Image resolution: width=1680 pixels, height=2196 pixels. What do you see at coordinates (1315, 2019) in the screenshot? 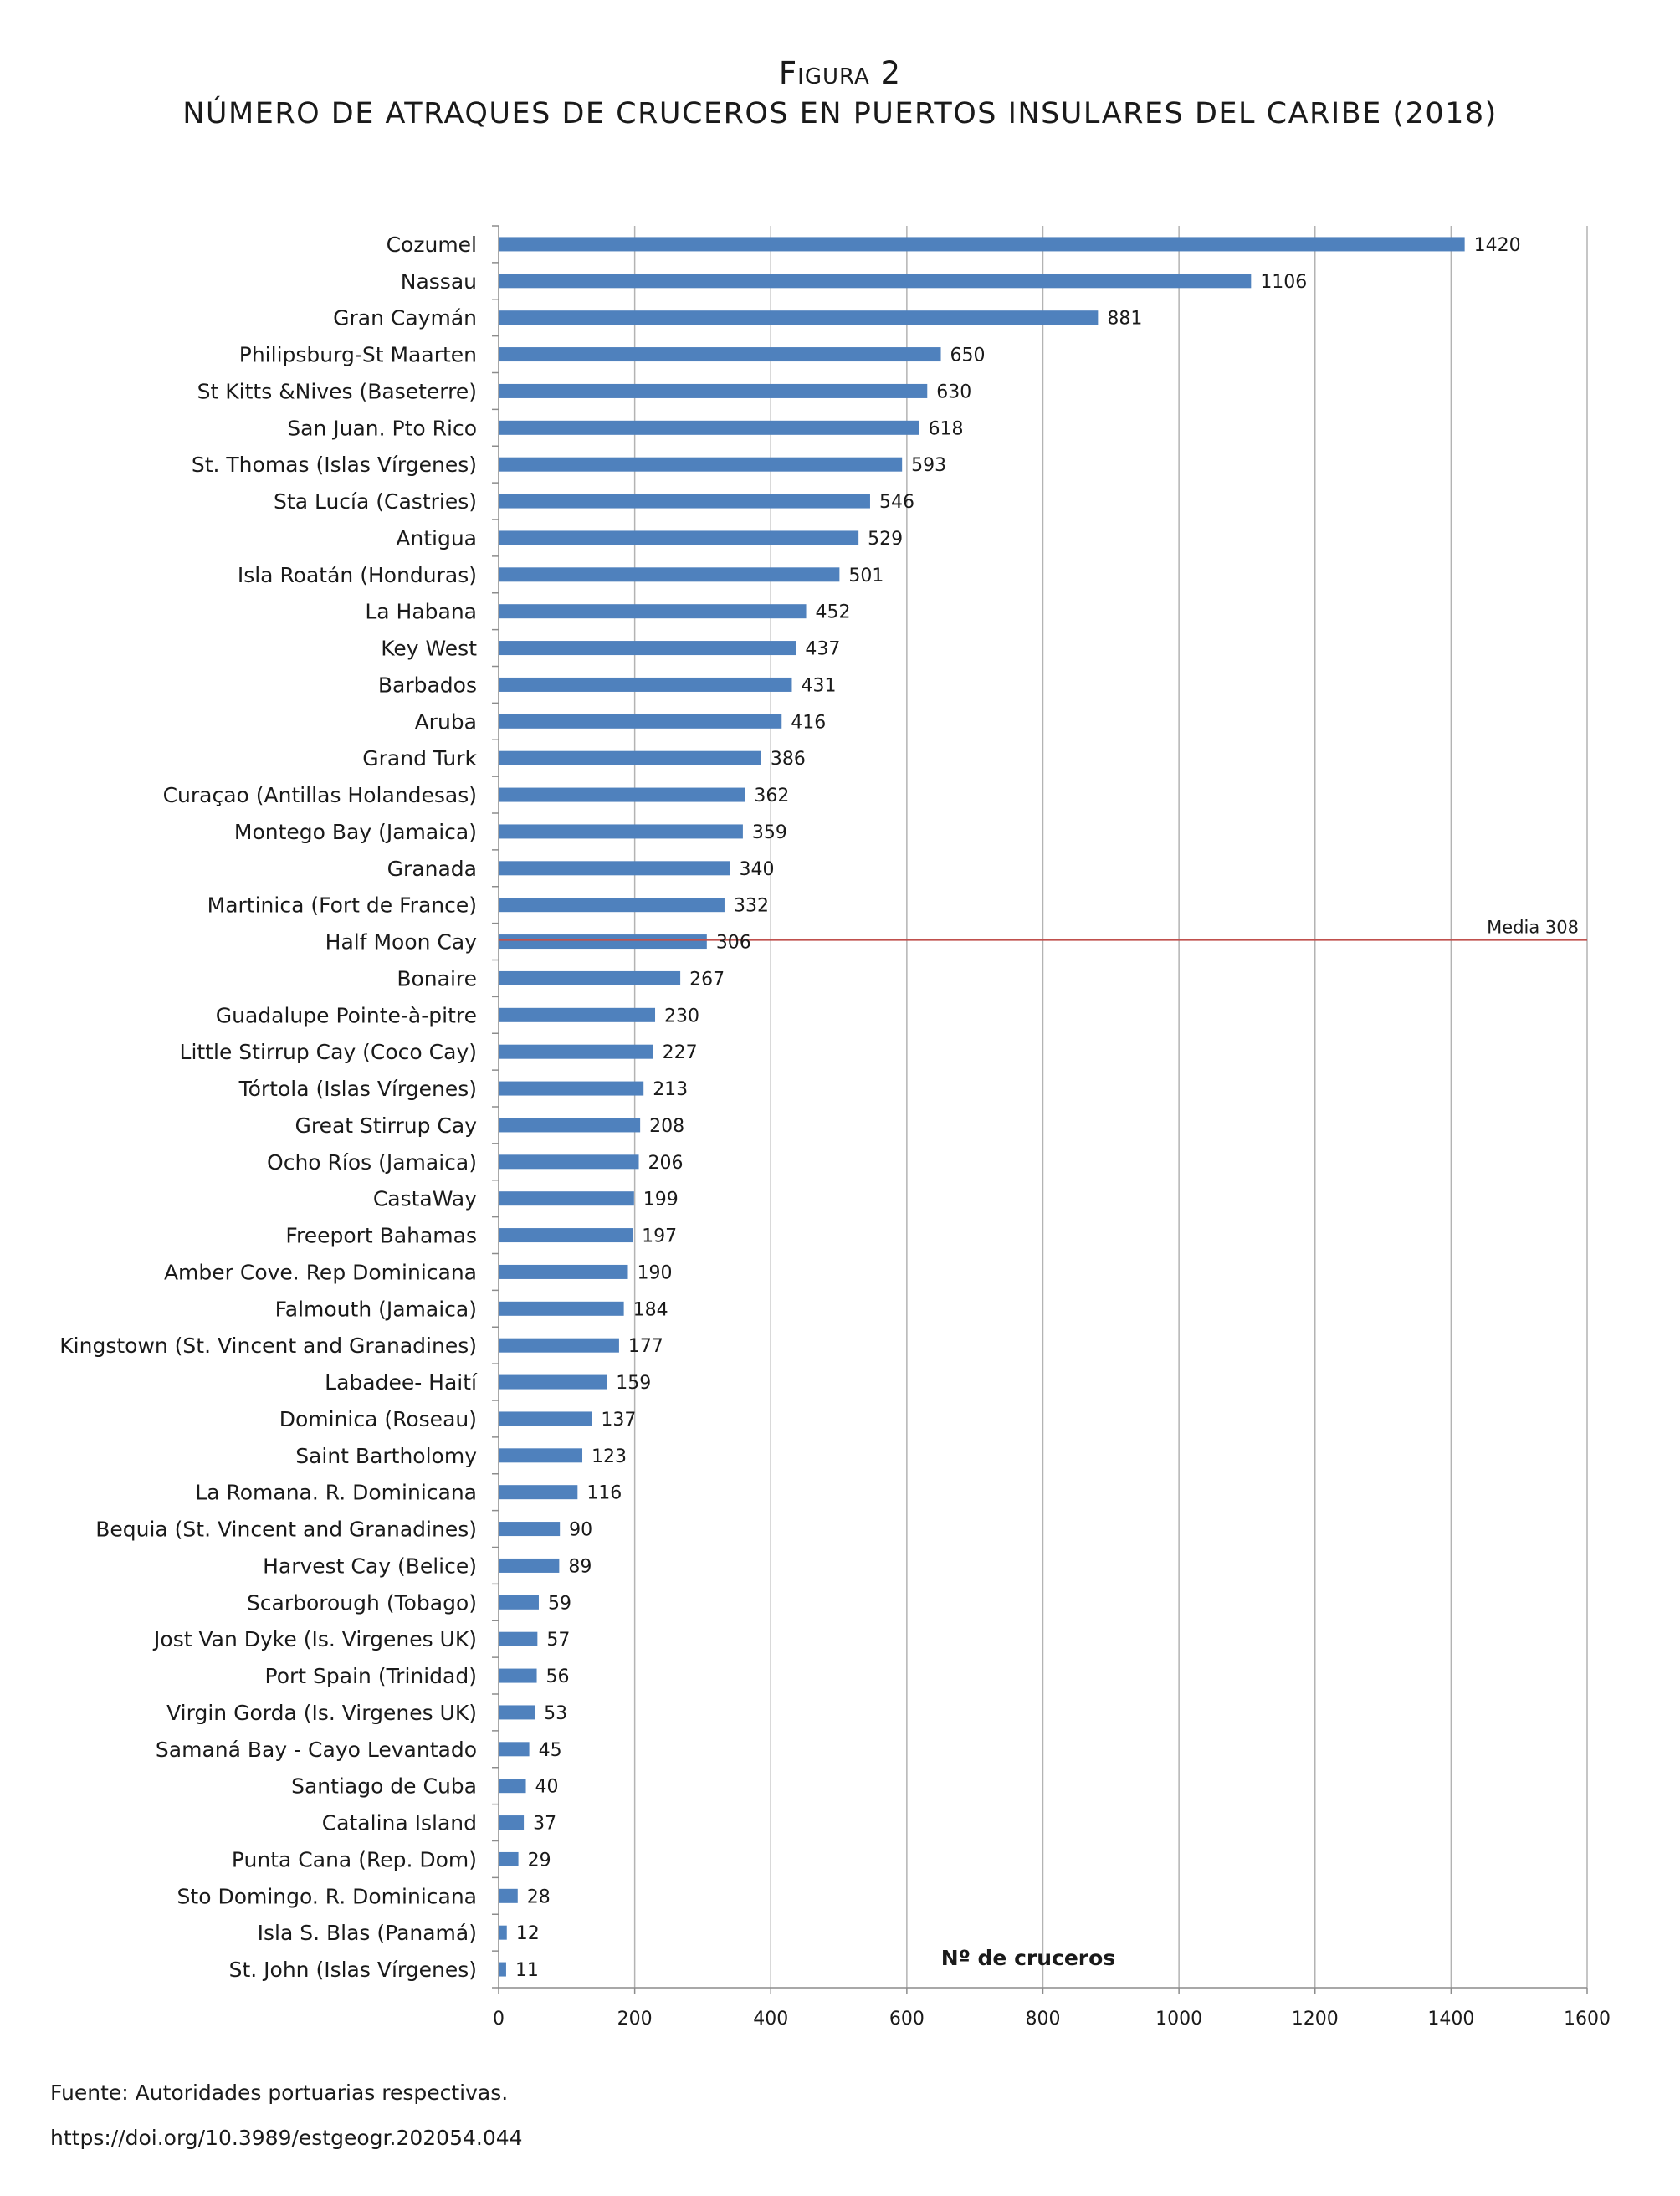
I see `x-tick-label: 1200` at bounding box center [1315, 2019].